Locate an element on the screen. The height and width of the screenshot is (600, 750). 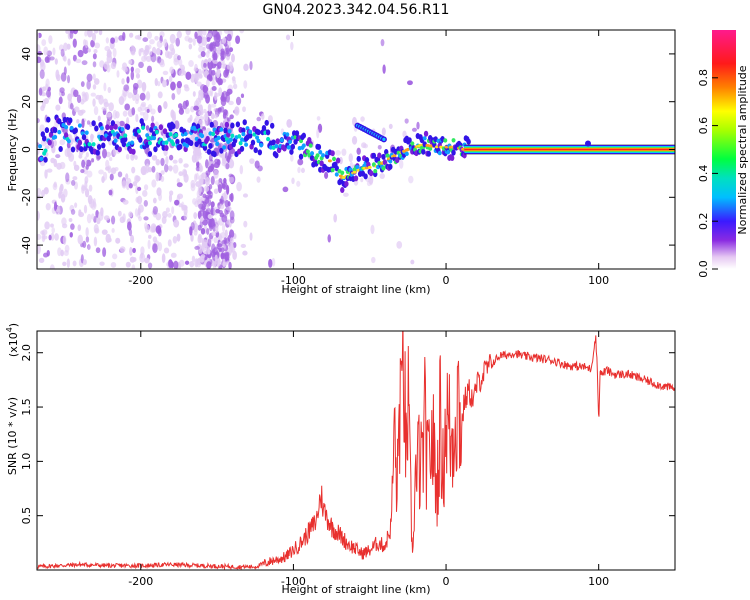
y-tick-label: -40 is located at coordinates (26, 245).